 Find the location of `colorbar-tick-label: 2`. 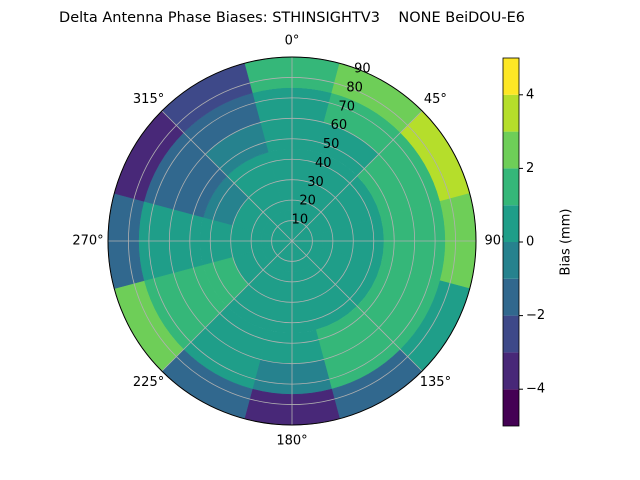

colorbar-tick-label: 2 is located at coordinates (530, 168).